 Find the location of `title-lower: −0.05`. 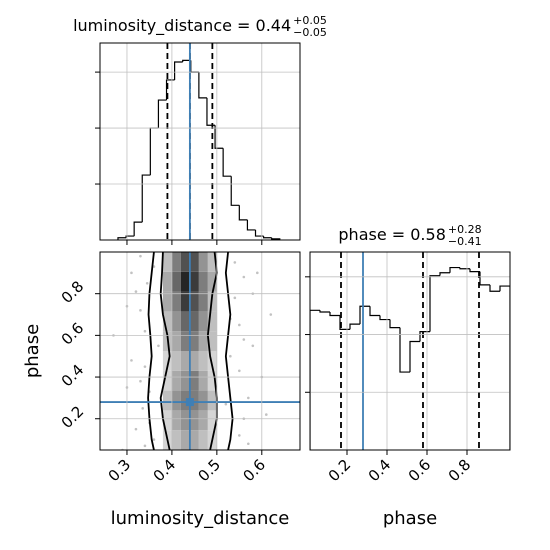

title-lower: −0.05 is located at coordinates (310, 32).